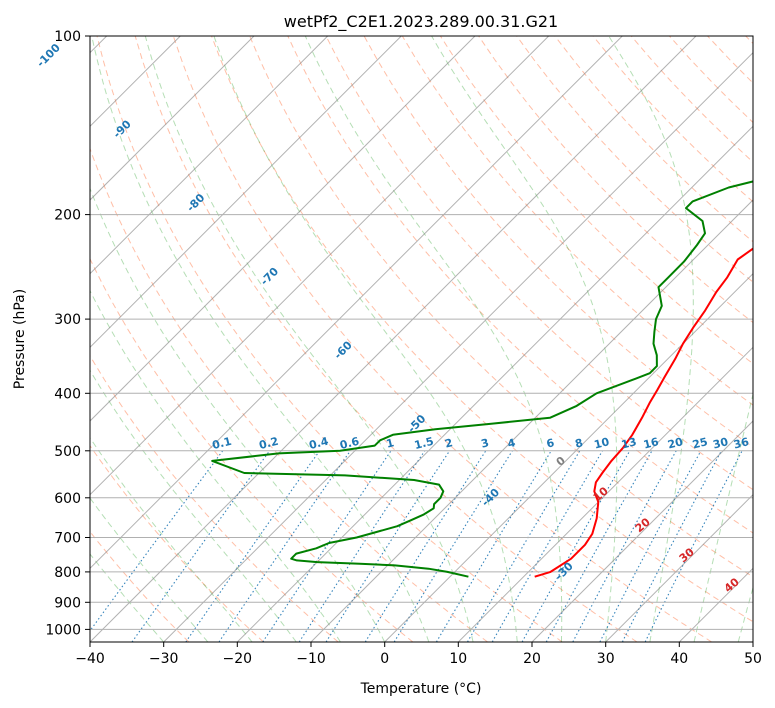 The width and height of the screenshot is (775, 708). I want to click on x-tick-label: −30, so click(164, 659).